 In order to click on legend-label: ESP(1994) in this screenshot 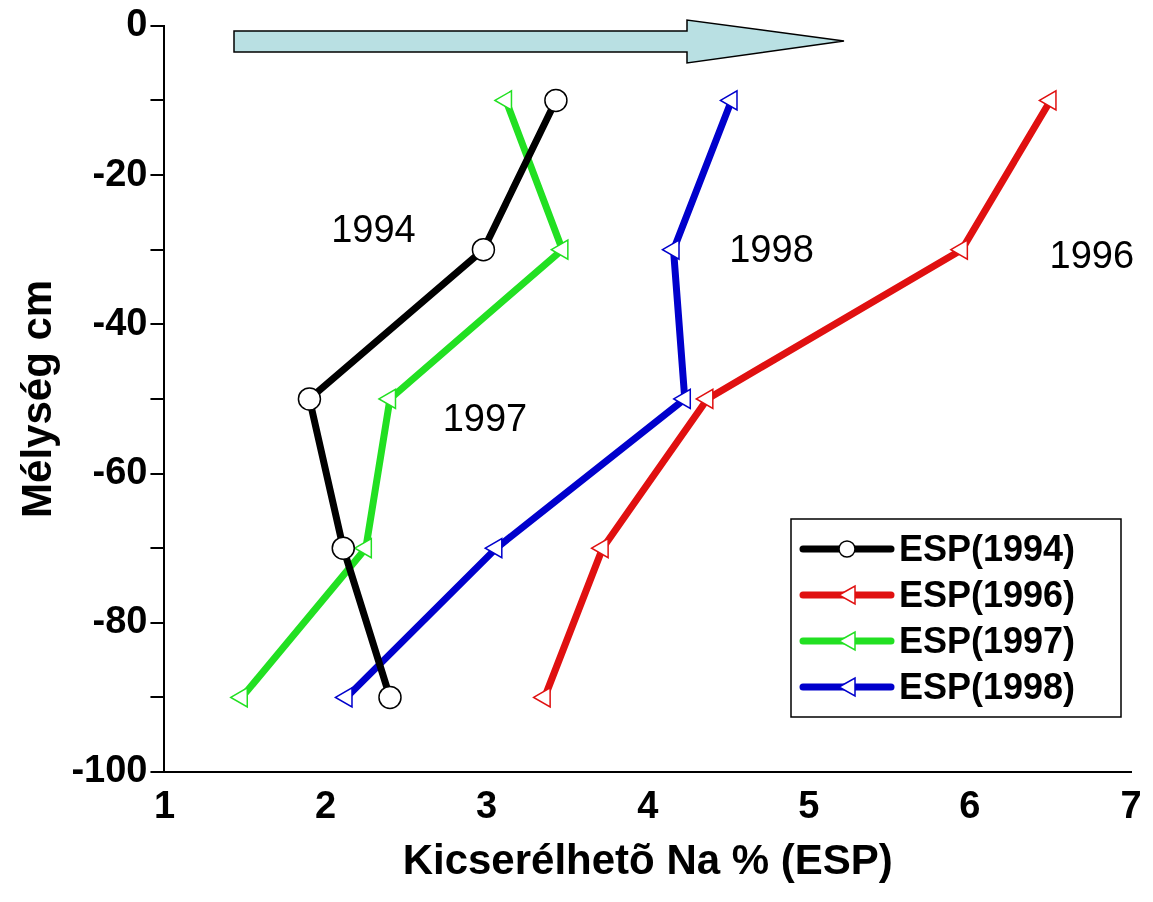, I will do `click(987, 548)`.